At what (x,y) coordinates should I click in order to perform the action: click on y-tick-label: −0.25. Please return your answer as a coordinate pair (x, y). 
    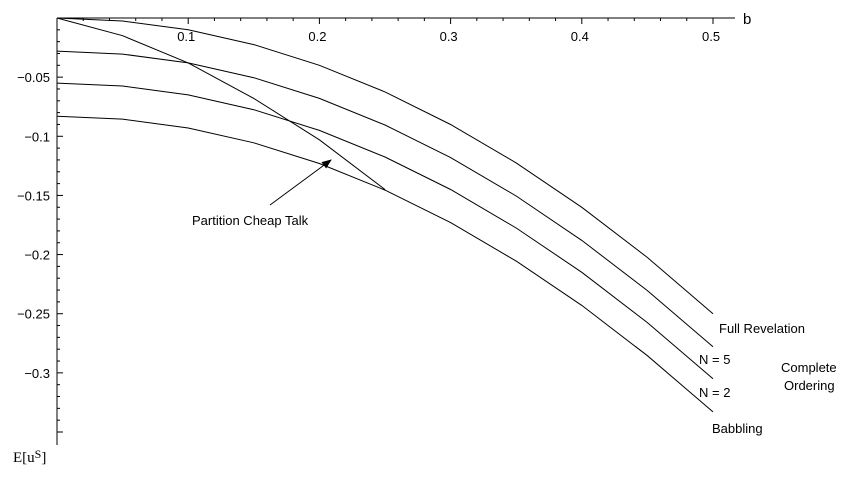
    Looking at the image, I should click on (33, 314).